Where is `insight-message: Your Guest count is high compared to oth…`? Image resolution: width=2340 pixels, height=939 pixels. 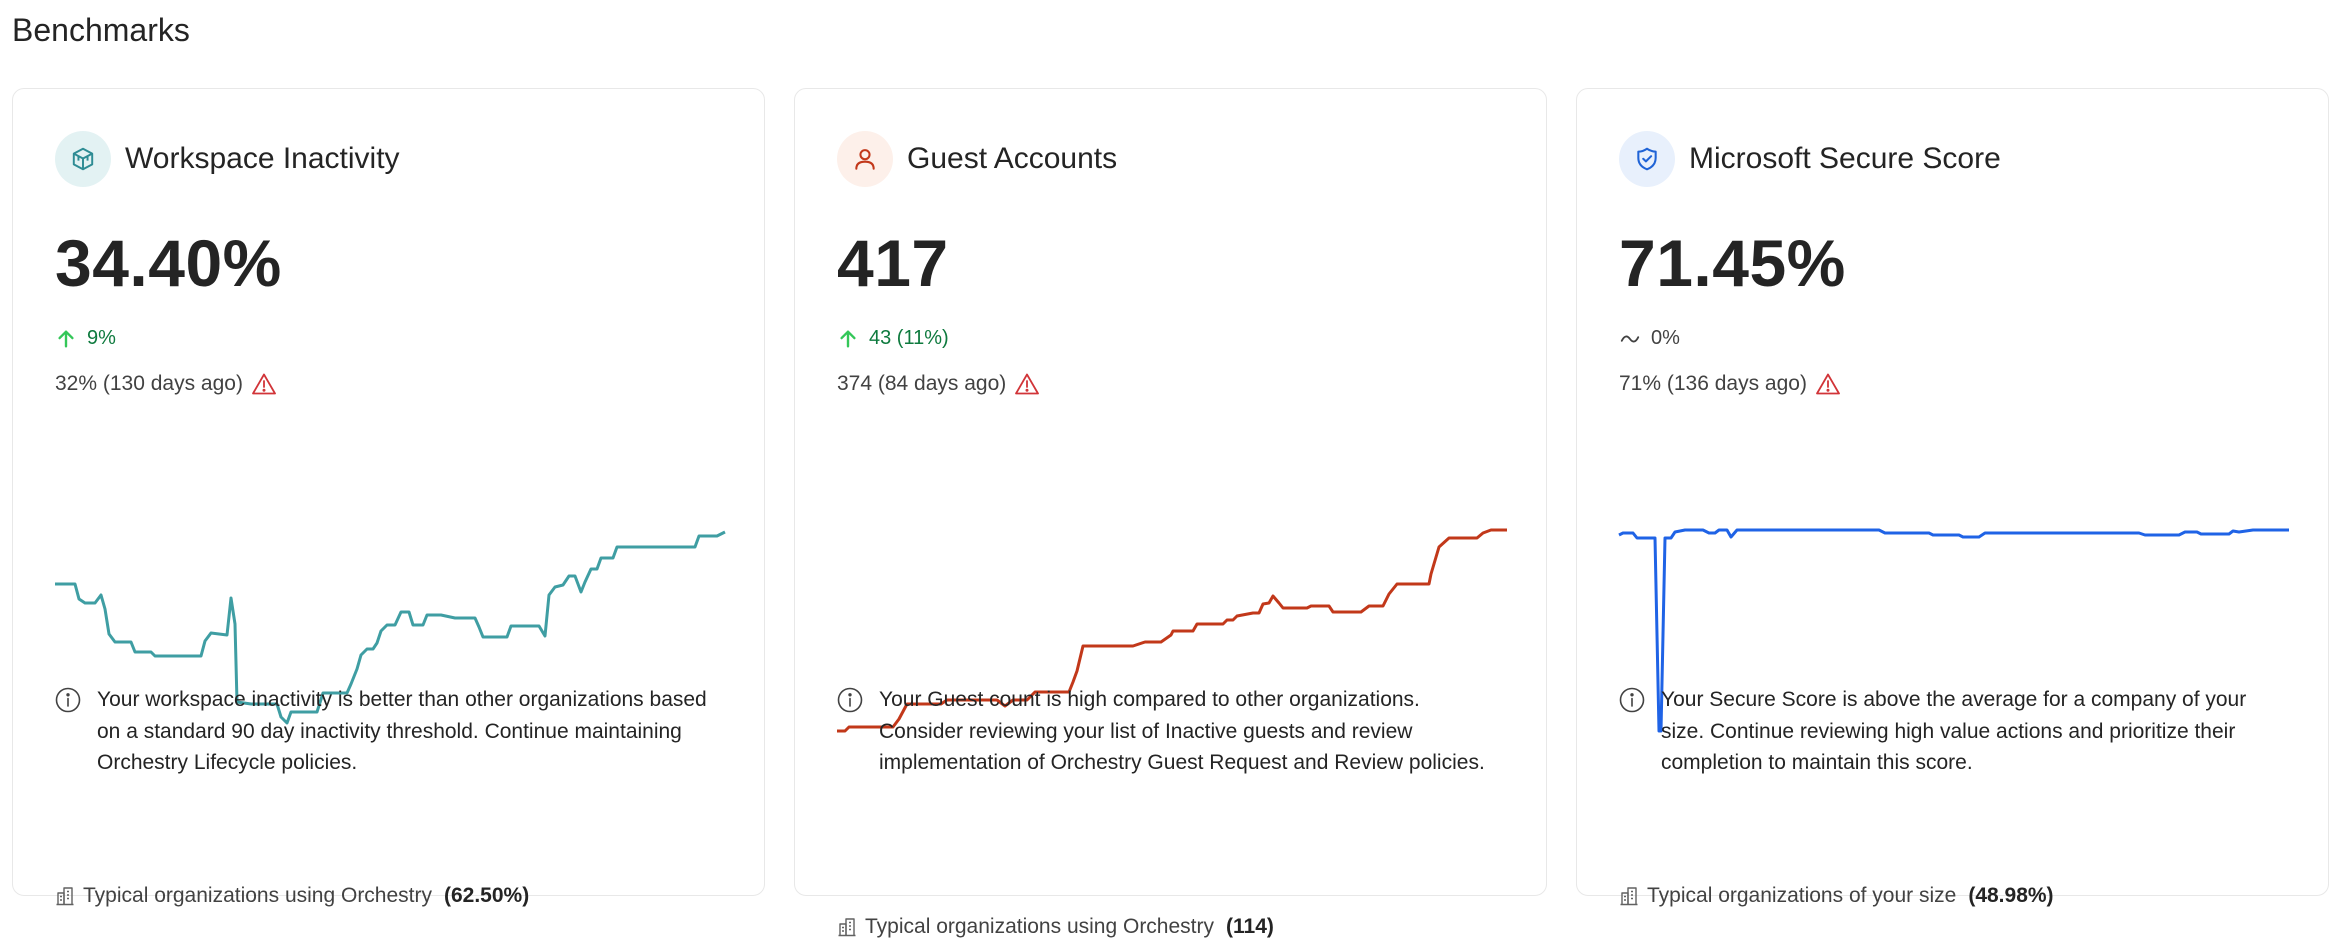
insight-message: Your Guest count is high compared to oth… is located at coordinates (1172, 731).